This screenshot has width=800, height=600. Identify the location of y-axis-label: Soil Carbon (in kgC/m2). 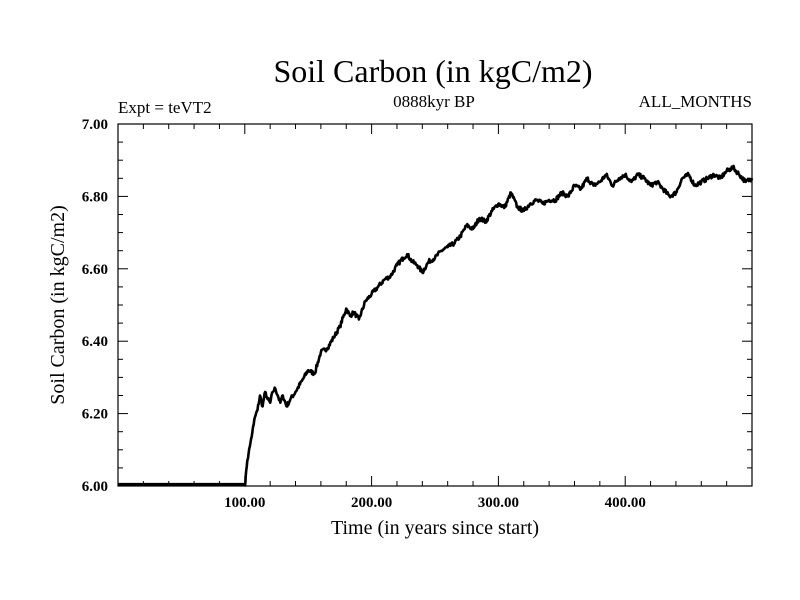
(58, 304).